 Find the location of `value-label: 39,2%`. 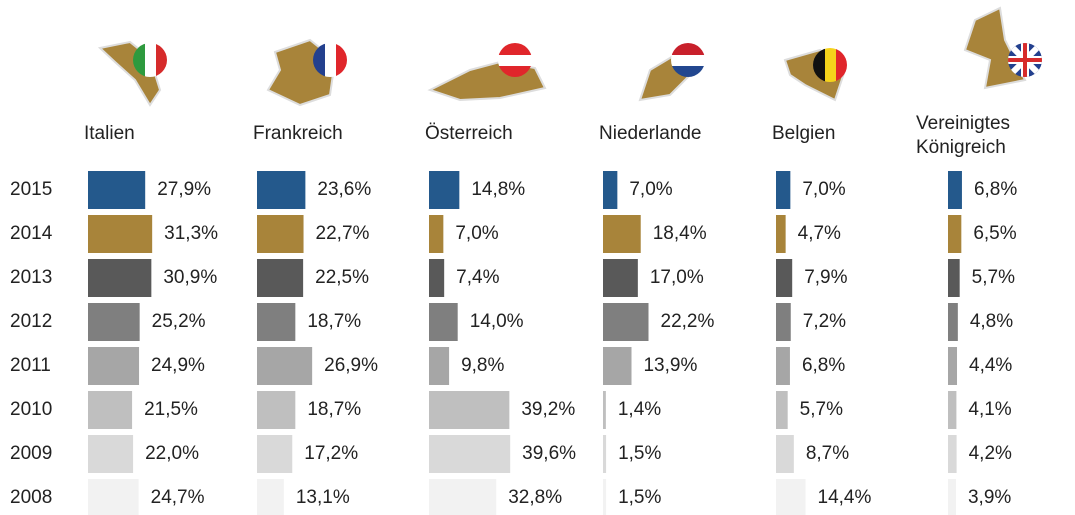

value-label: 39,2% is located at coordinates (548, 409).